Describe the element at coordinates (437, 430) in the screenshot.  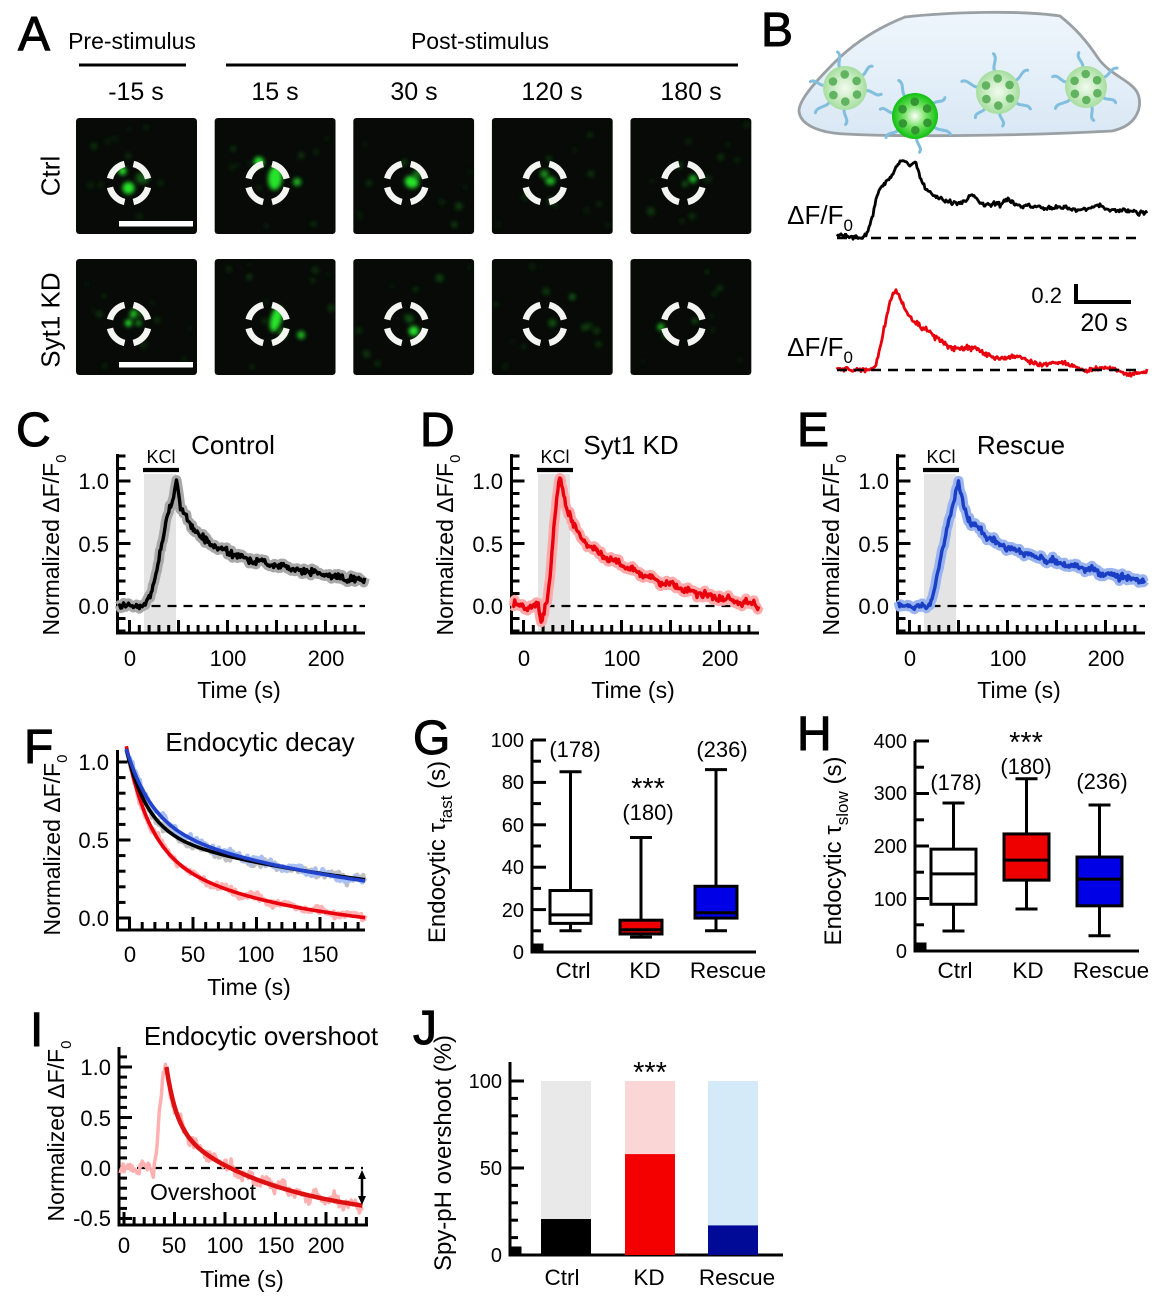
I see `svg-text: D` at that location.